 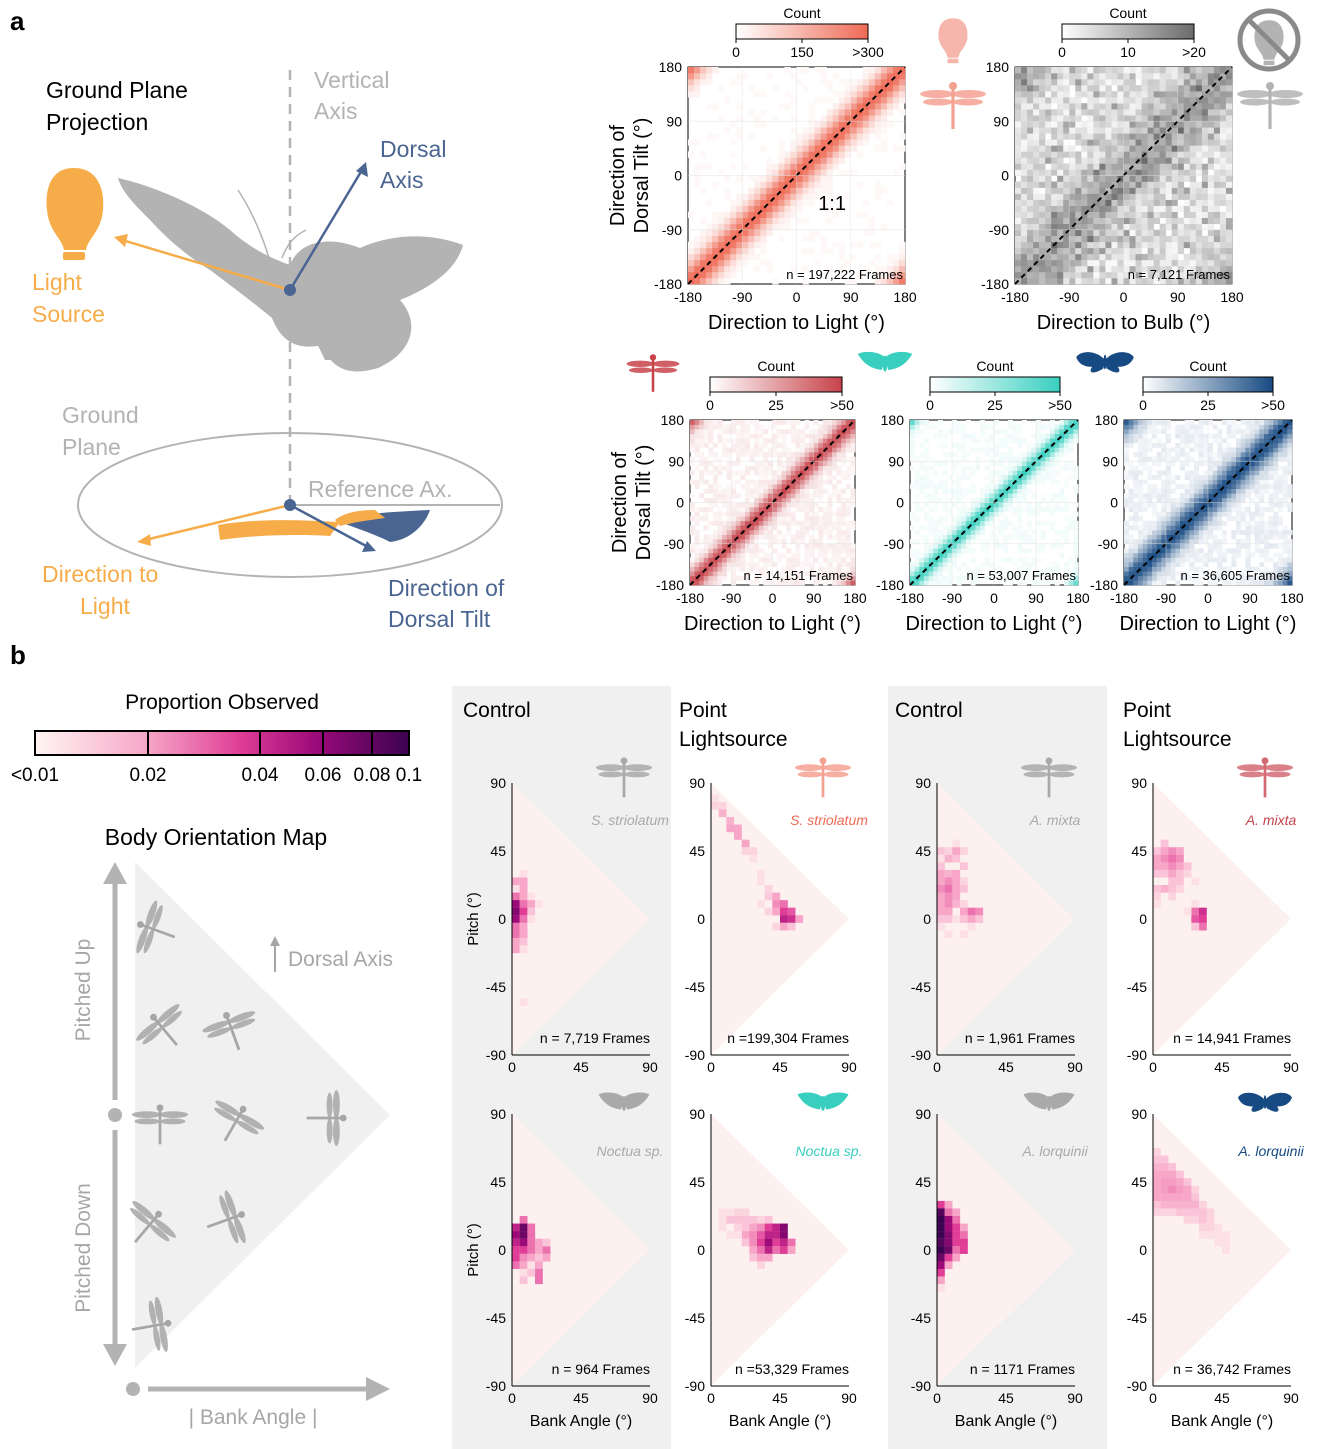 What do you see at coordinates (1194, 52) in the screenshot?
I see `colorbar-tick-label: >20` at bounding box center [1194, 52].